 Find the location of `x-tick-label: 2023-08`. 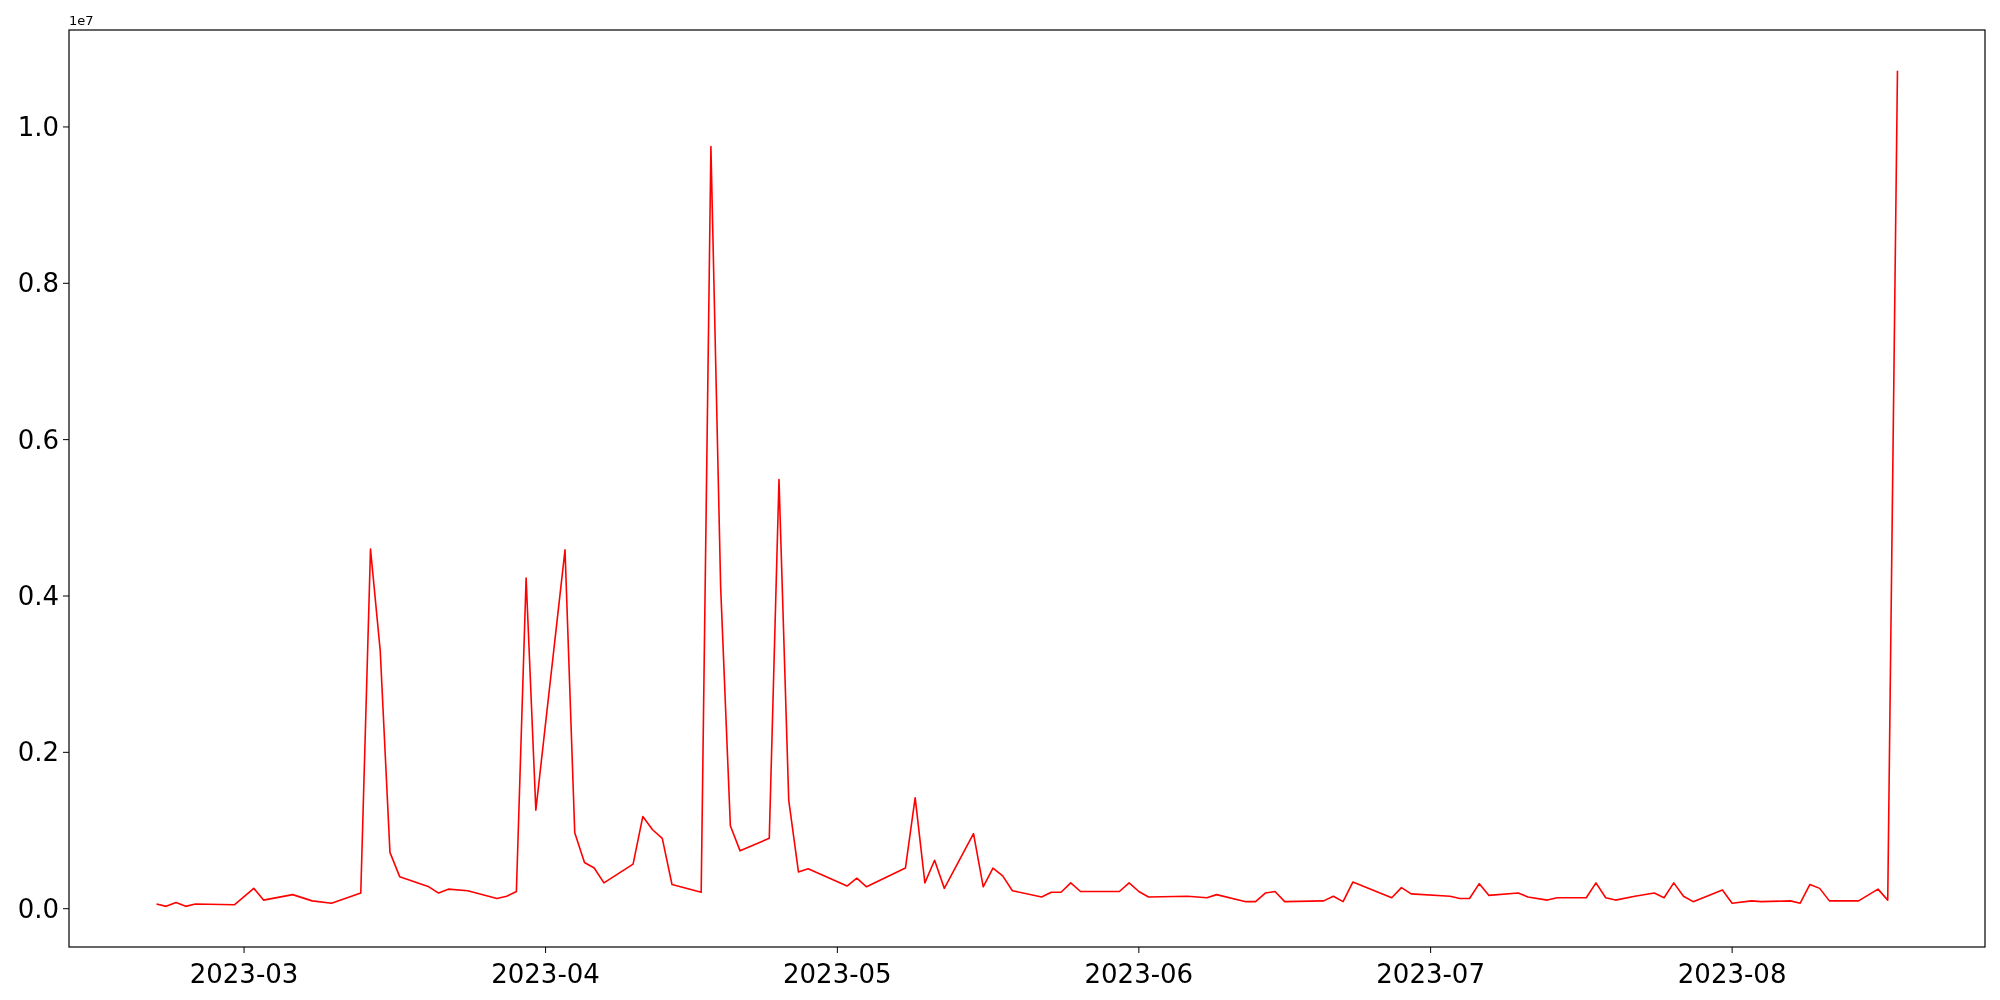

x-tick-label: 2023-08 is located at coordinates (1732, 974).